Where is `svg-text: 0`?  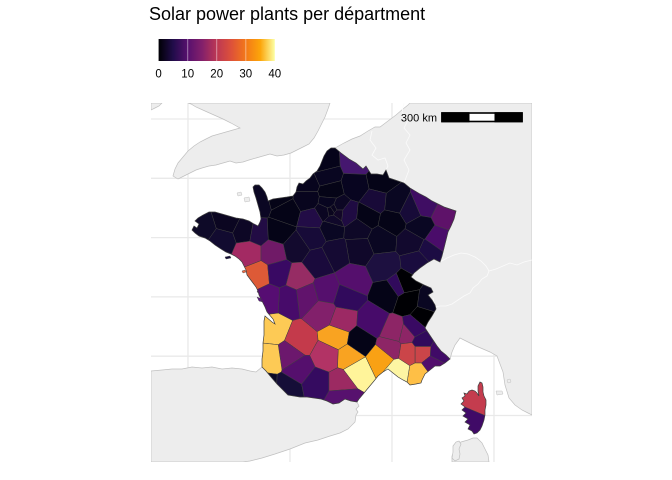
svg-text: 0 is located at coordinates (158, 75).